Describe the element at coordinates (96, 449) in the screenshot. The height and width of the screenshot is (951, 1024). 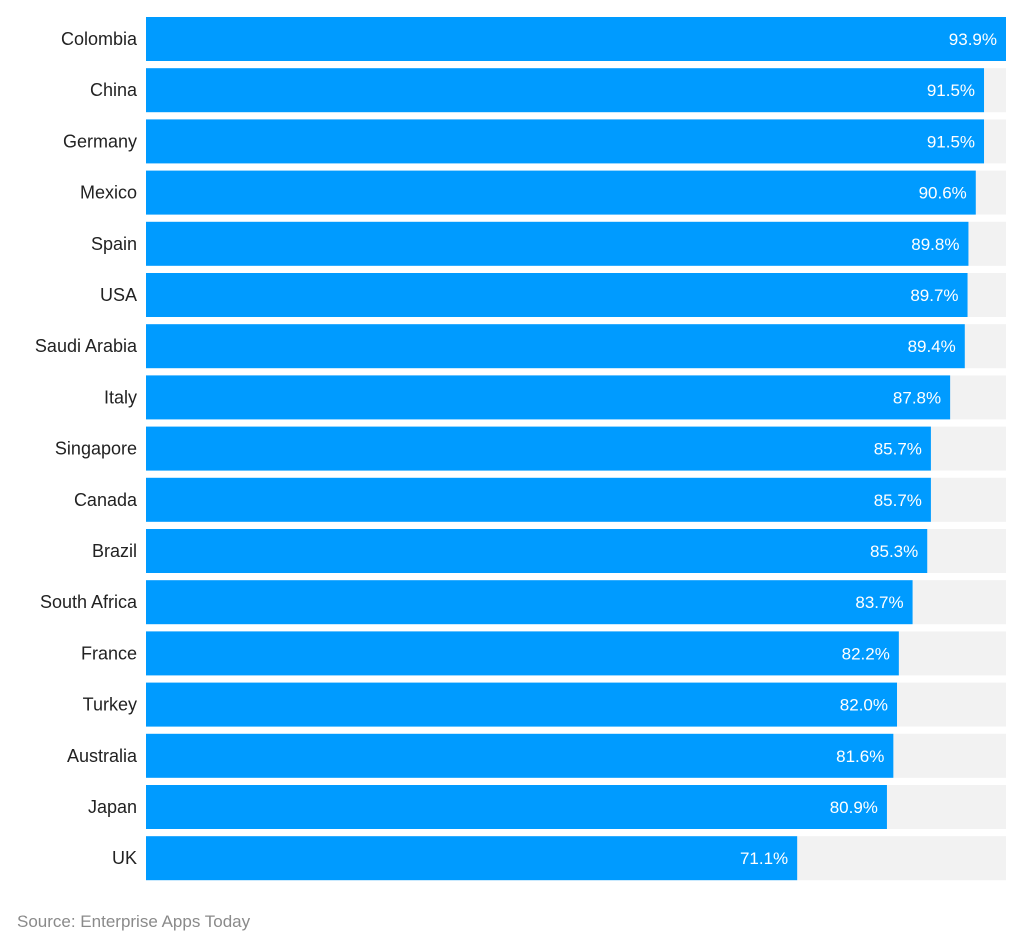
I see `category-label: Singapore` at that location.